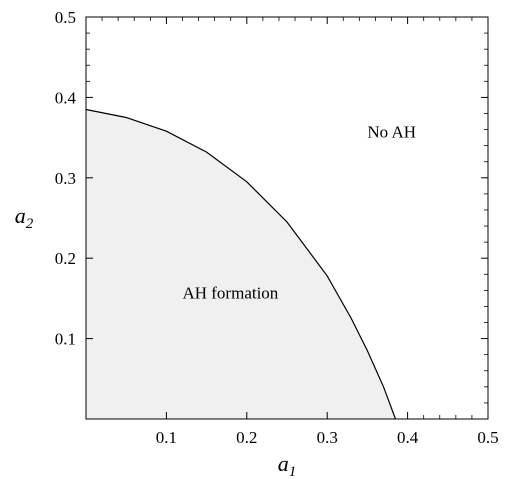 Image resolution: width=505 pixels, height=479 pixels. What do you see at coordinates (408, 437) in the screenshot?
I see `x-tick-label: 0.4` at bounding box center [408, 437].